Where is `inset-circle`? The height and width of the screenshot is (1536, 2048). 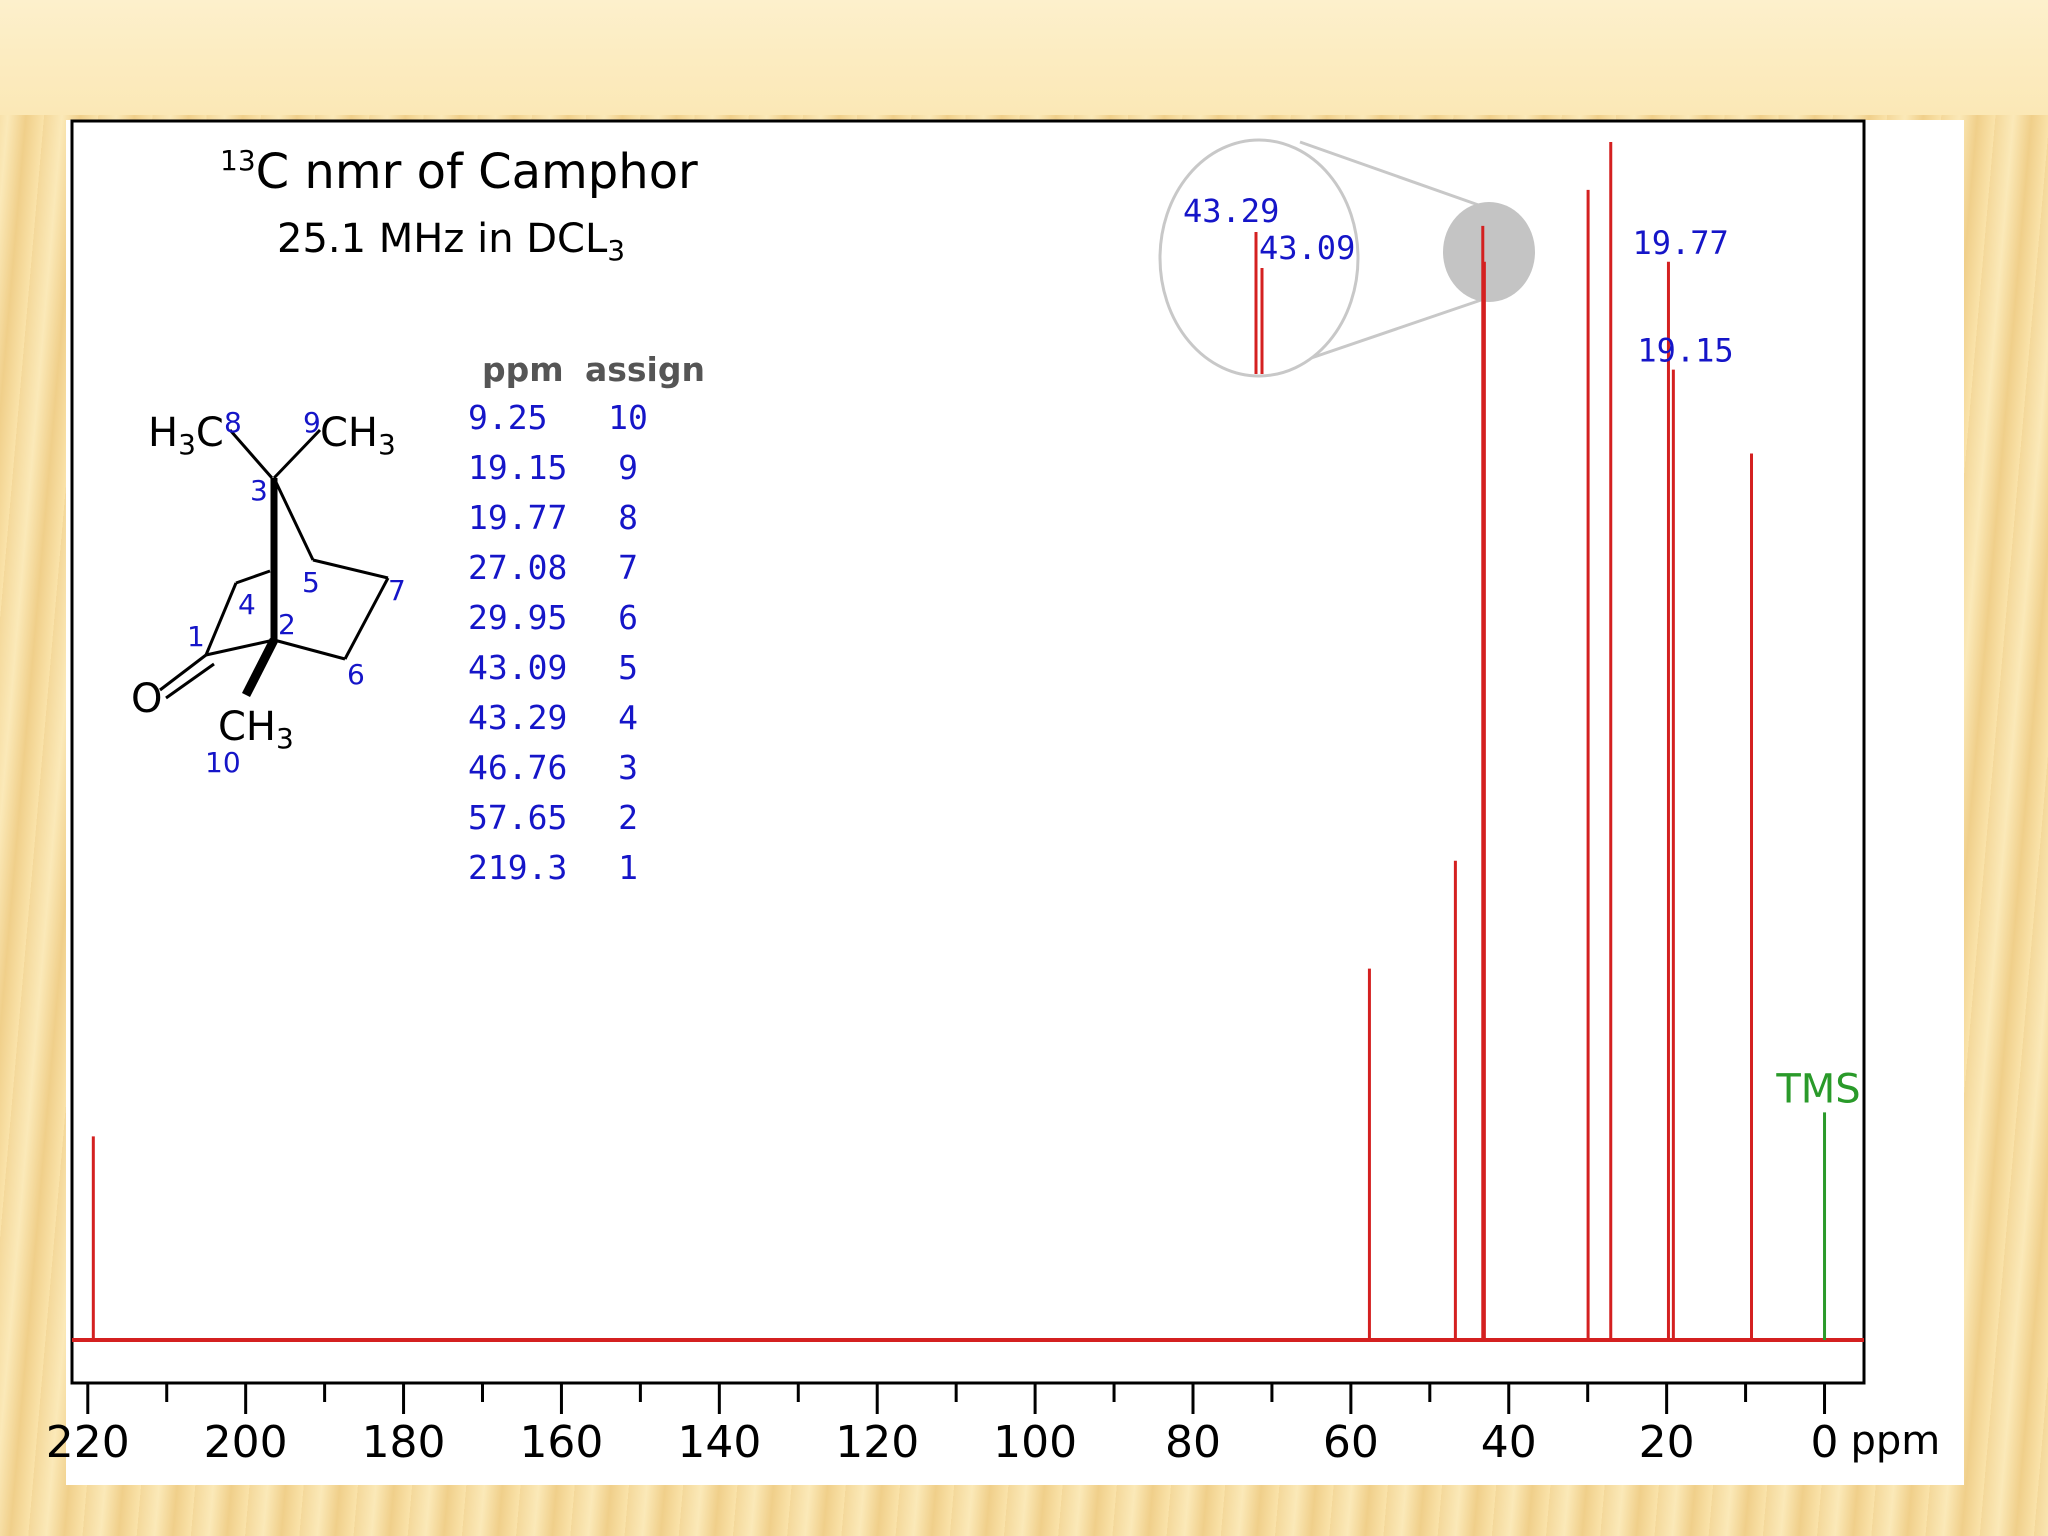 inset-circle is located at coordinates (1259, 258).